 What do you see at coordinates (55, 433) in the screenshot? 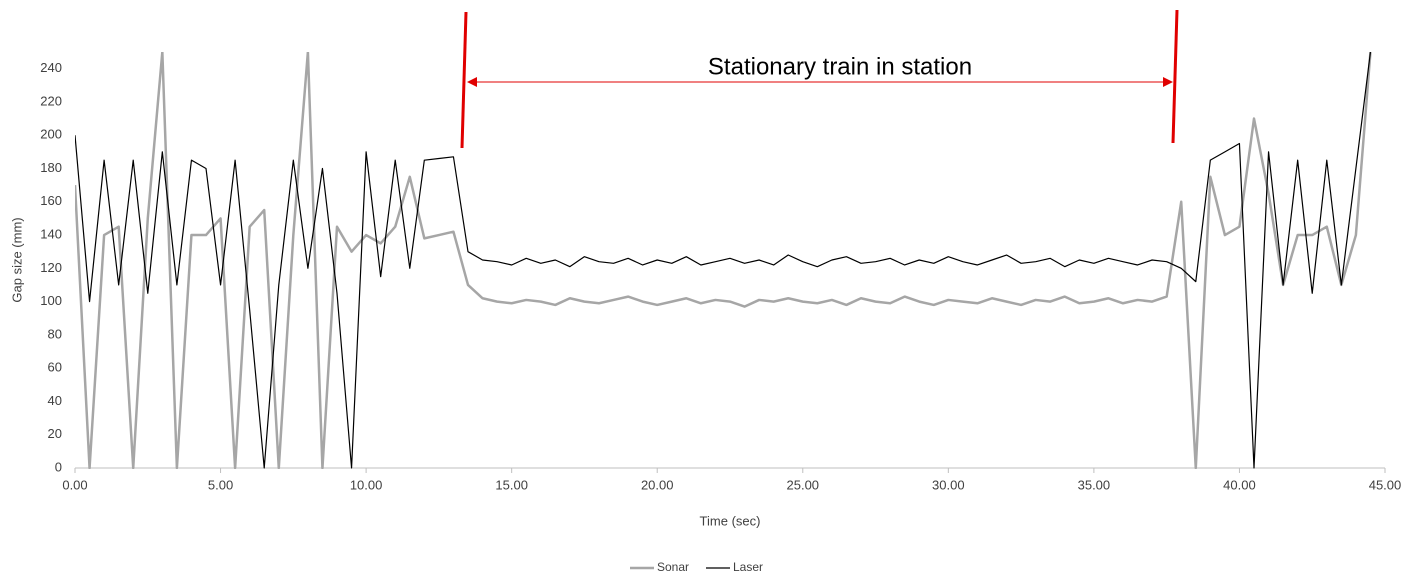
I see `y-tick-label: 20` at bounding box center [55, 433].